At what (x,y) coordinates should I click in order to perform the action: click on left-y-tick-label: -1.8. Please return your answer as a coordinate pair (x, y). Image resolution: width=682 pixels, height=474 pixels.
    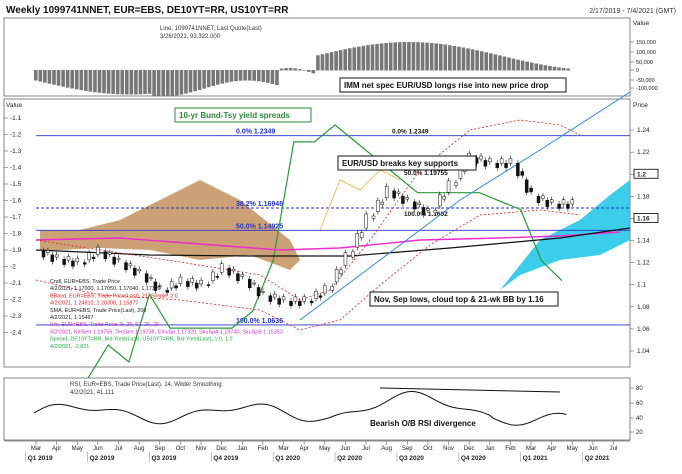
    Looking at the image, I should click on (16, 234).